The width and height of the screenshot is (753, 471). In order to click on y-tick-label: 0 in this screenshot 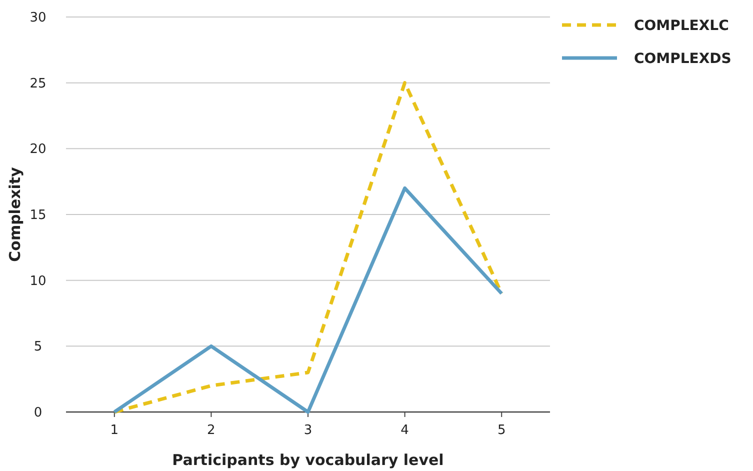, I will do `click(38, 413)`.